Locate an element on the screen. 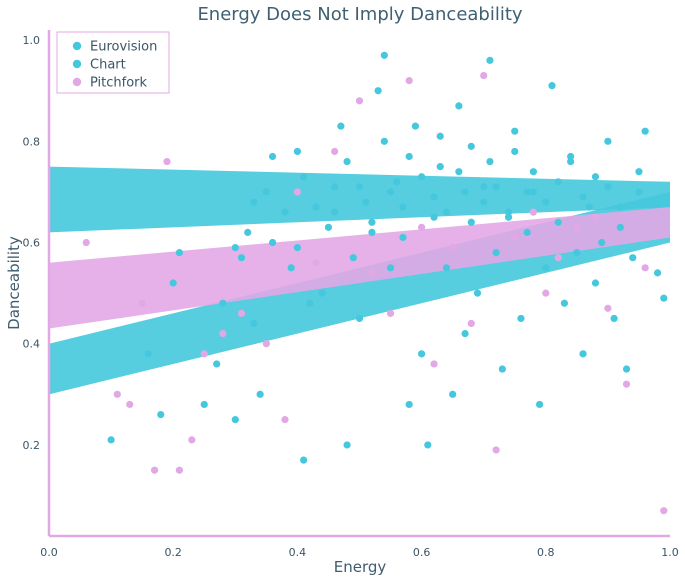 The image size is (685, 581). x-tick-label: 0.2 is located at coordinates (173, 552).